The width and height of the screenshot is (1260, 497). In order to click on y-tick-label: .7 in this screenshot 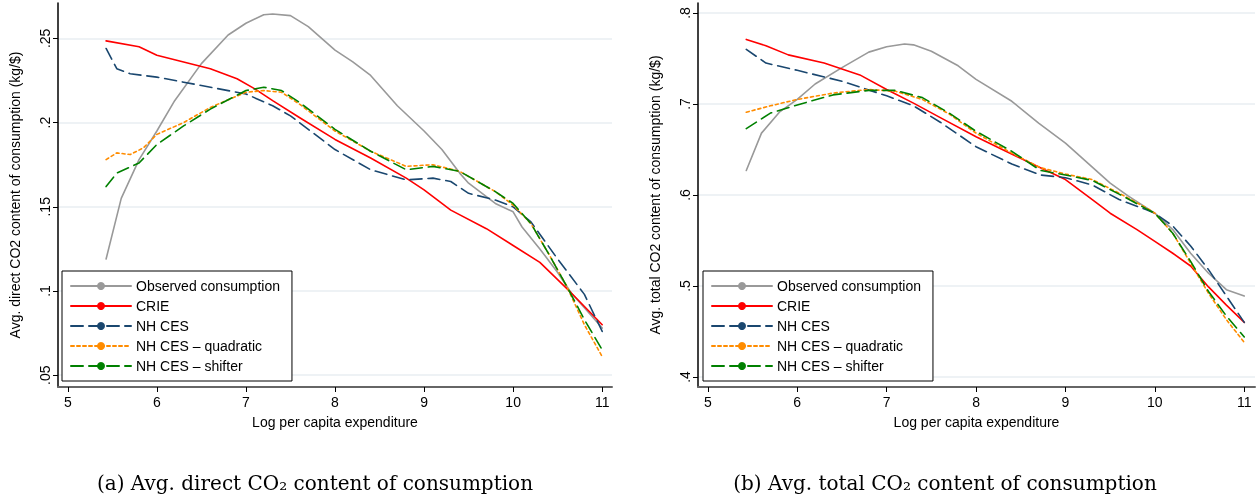, I will do `click(685, 103)`.